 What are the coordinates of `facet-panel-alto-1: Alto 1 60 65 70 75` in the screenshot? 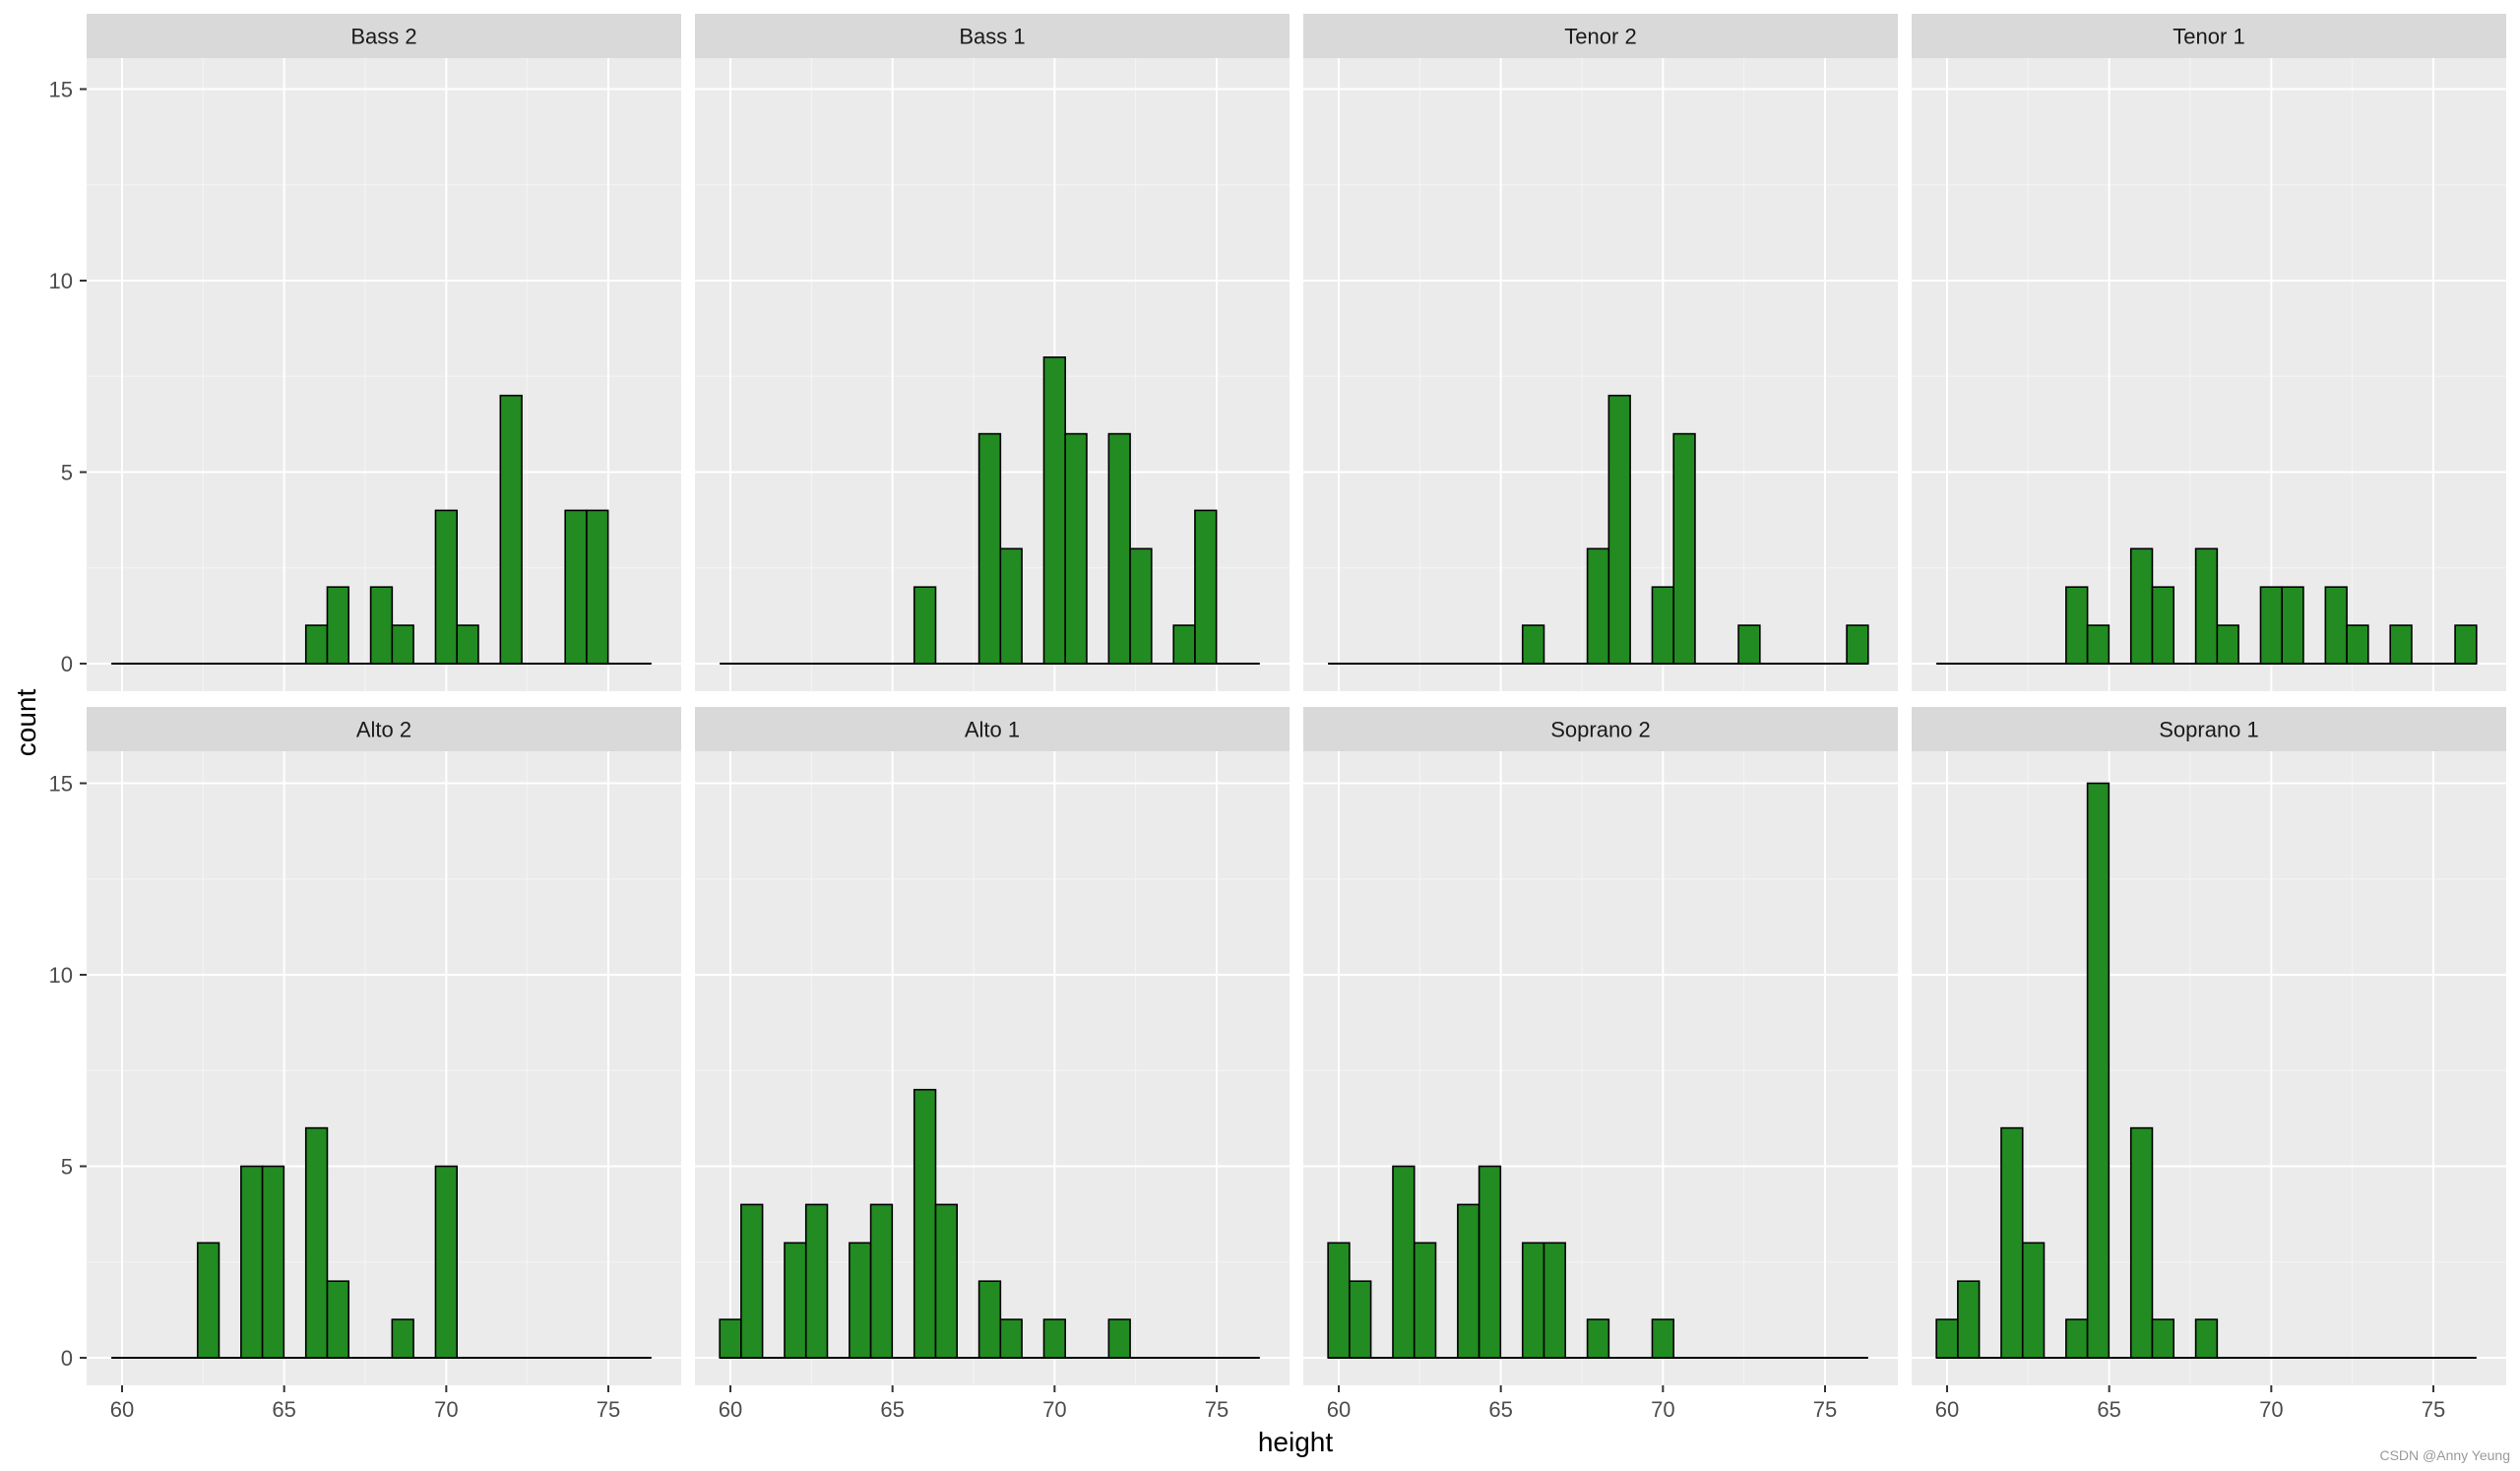 It's located at (992, 1064).